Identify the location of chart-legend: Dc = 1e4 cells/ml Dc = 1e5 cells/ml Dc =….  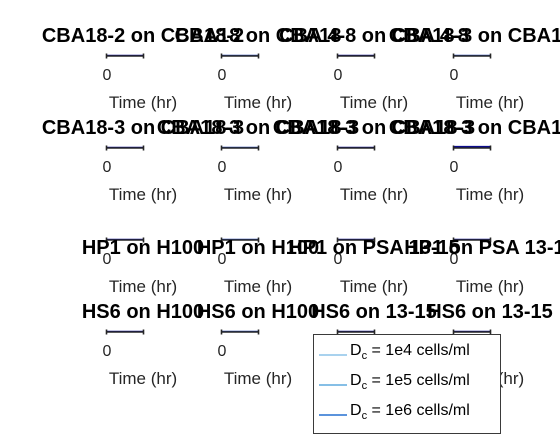
(407, 384).